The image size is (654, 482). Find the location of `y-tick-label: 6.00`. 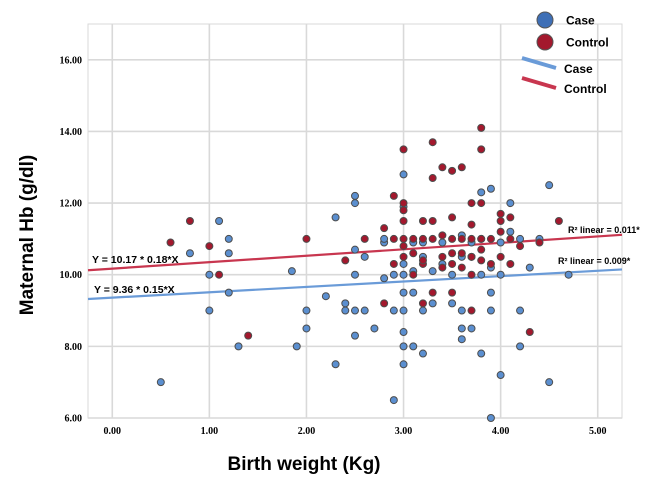

y-tick-label: 6.00 is located at coordinates (74, 419).